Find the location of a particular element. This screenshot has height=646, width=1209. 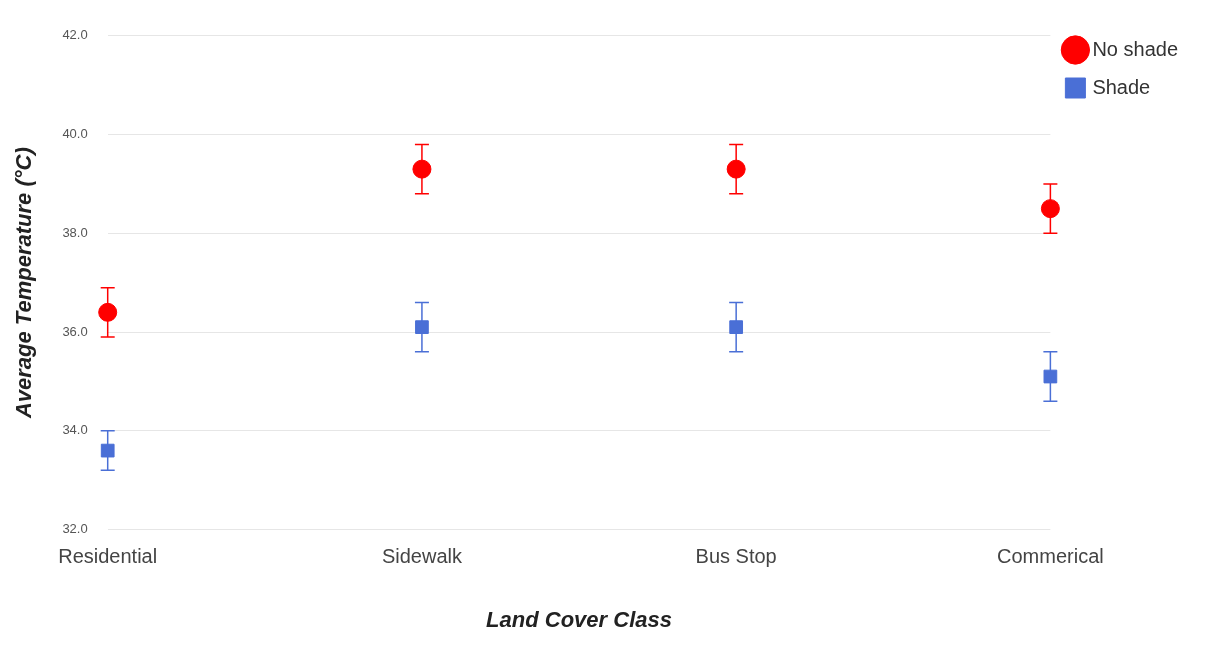

y-tick-label: 32.0 is located at coordinates (75, 529).